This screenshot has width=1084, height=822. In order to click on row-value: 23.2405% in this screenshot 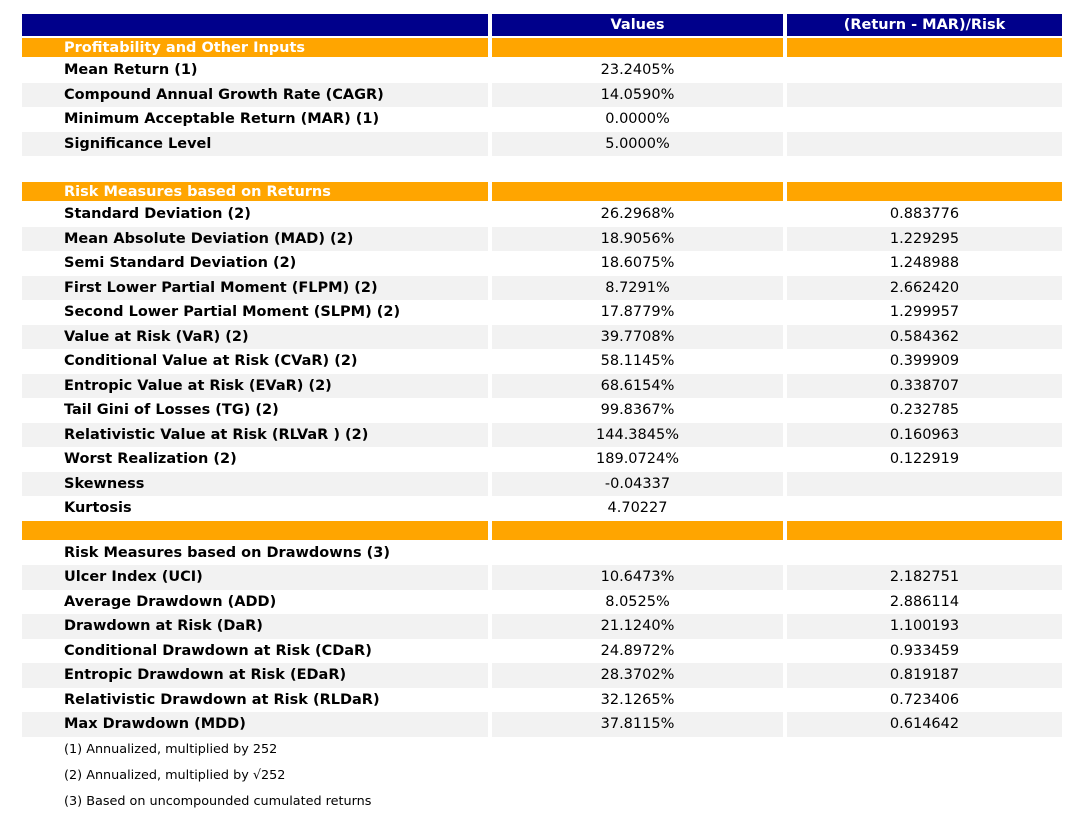, I will do `click(637, 70)`.